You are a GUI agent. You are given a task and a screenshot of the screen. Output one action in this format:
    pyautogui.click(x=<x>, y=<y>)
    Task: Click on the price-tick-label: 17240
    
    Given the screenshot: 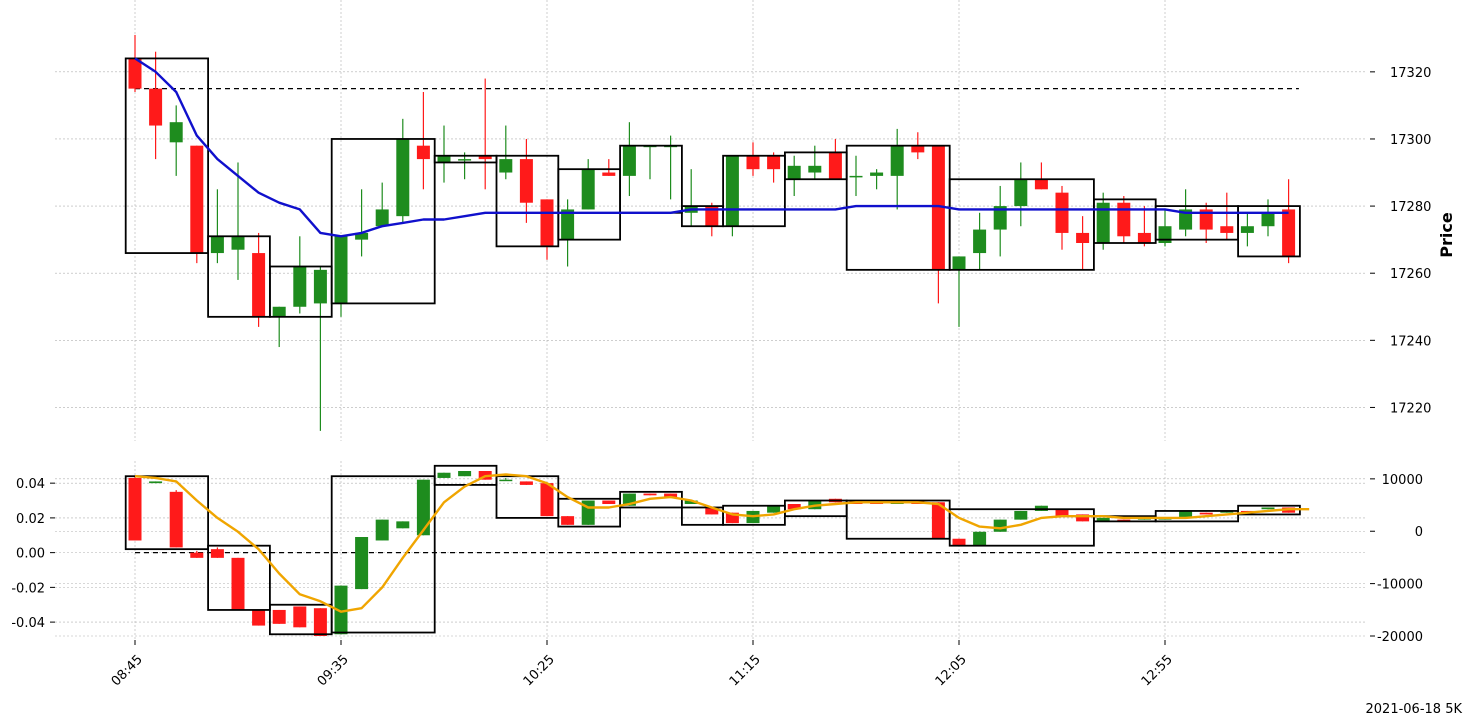 What is the action you would take?
    pyautogui.click(x=1410, y=341)
    